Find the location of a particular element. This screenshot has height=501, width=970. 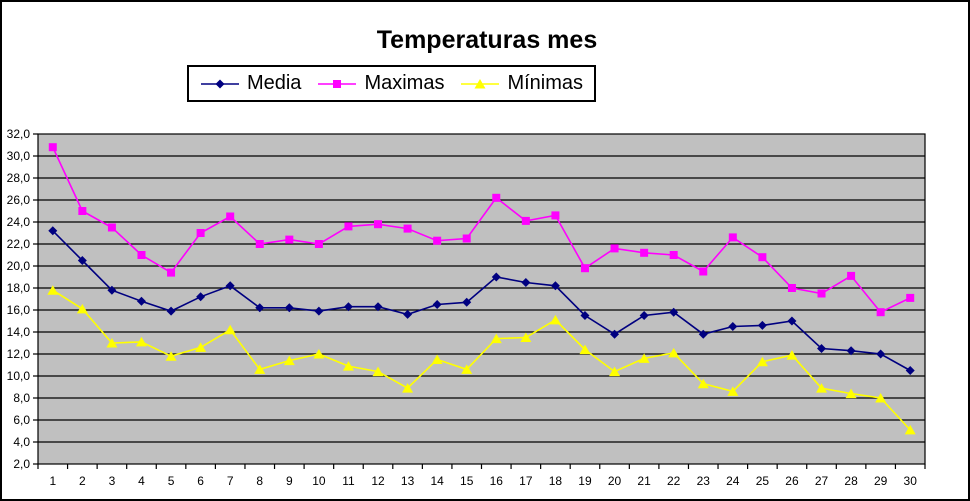

x-tick-label: 18 is located at coordinates (556, 481).